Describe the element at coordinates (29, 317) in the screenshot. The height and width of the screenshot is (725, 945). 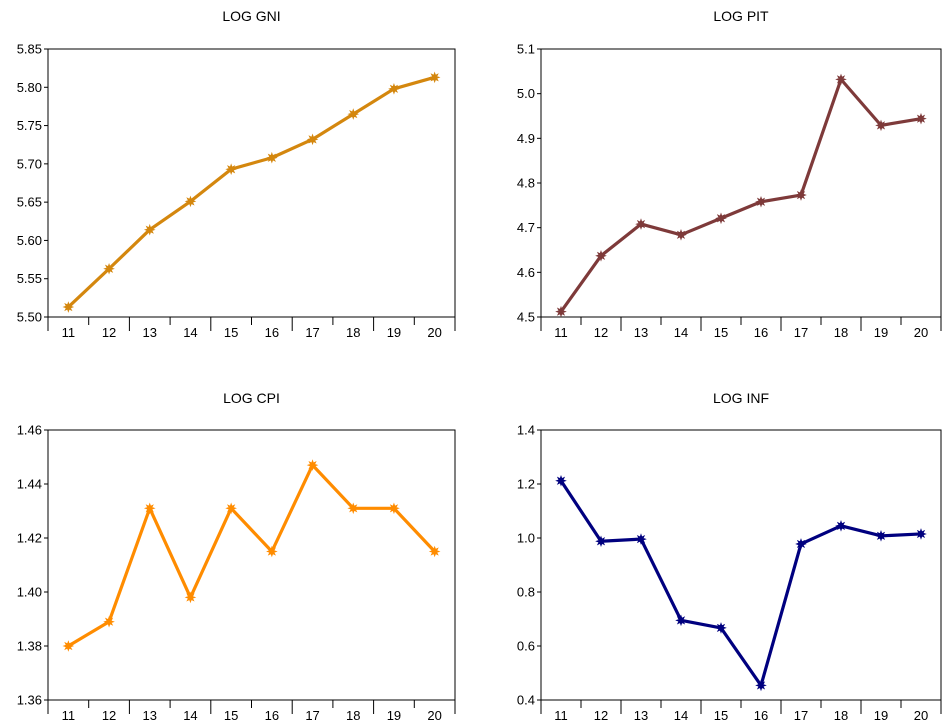
I see `y-tick-label: 5.50` at that location.